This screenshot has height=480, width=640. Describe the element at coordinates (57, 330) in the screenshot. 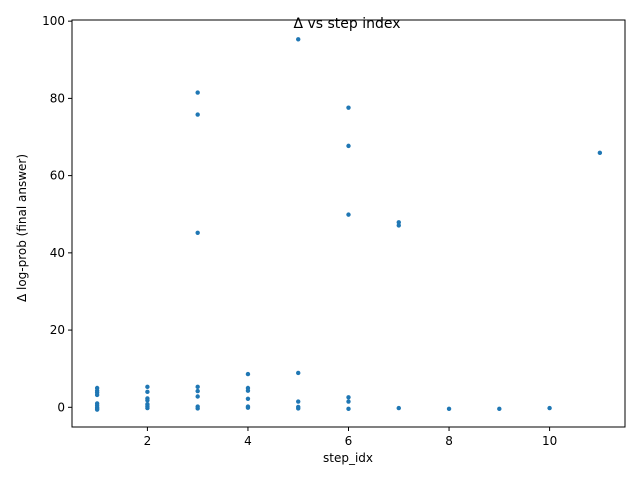

I see `y-tick-label: 20` at that location.